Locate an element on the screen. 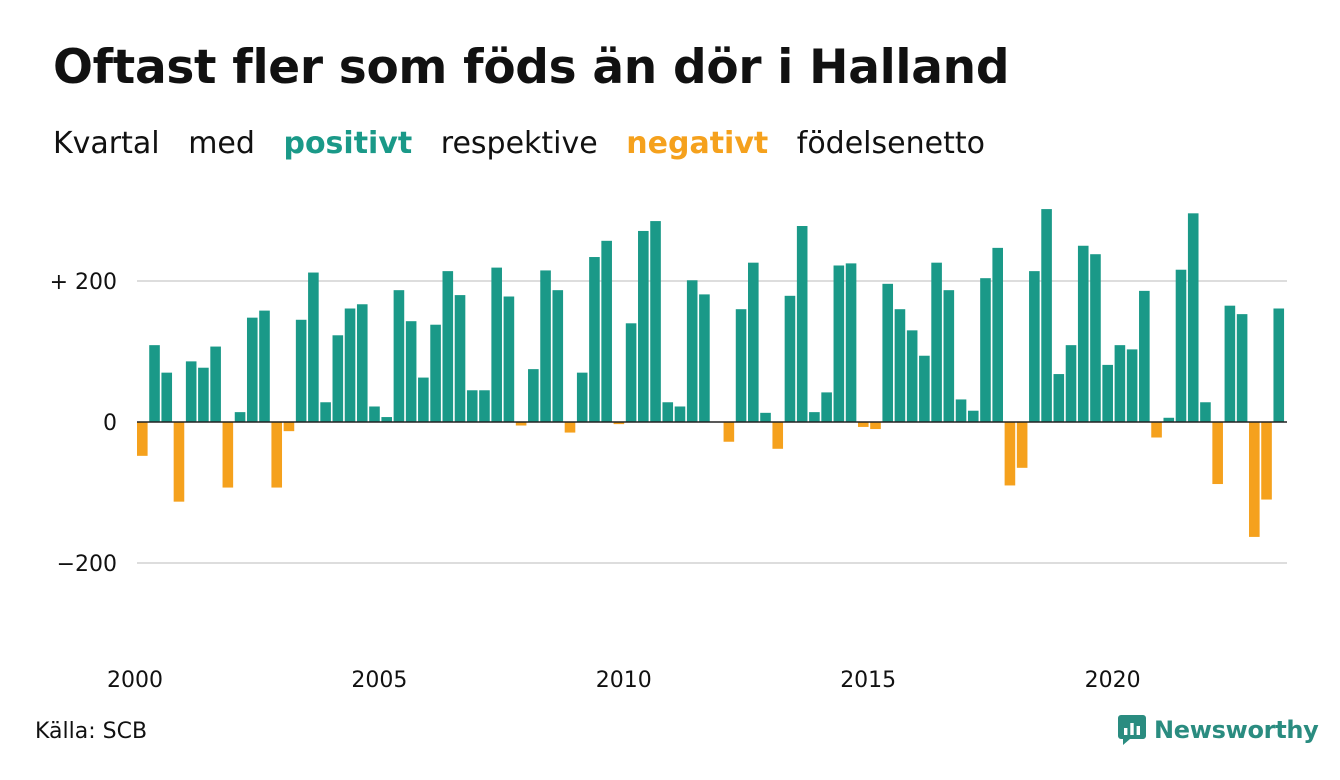 The width and height of the screenshot is (1340, 780). x-tick-label: 2005 is located at coordinates (379, 680).